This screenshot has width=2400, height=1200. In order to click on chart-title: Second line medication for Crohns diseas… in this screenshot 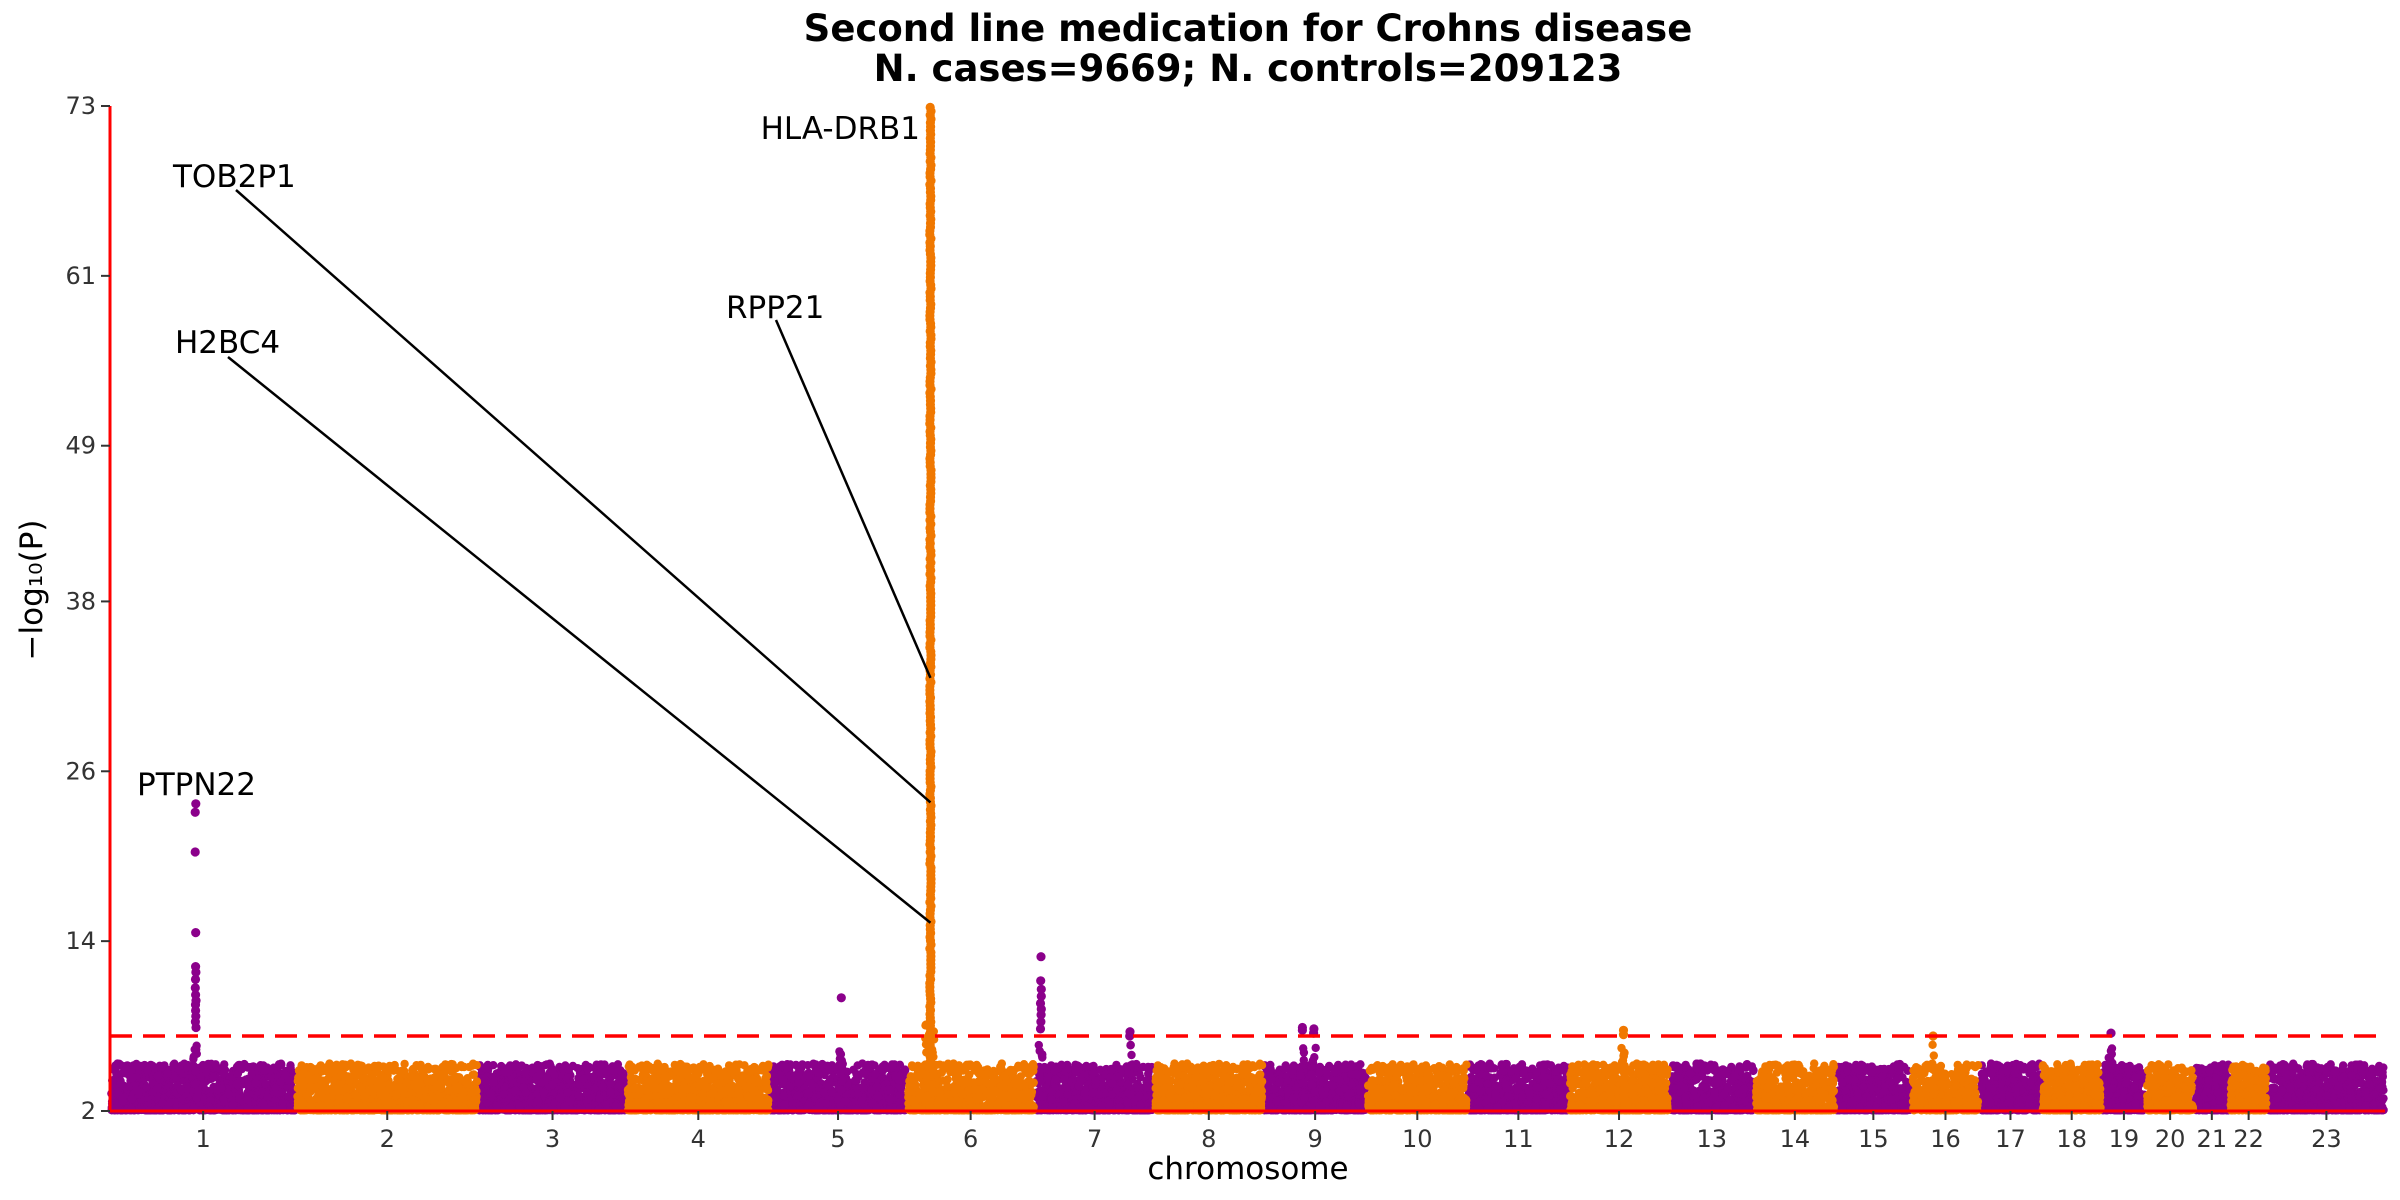, I will do `click(1248, 28)`.